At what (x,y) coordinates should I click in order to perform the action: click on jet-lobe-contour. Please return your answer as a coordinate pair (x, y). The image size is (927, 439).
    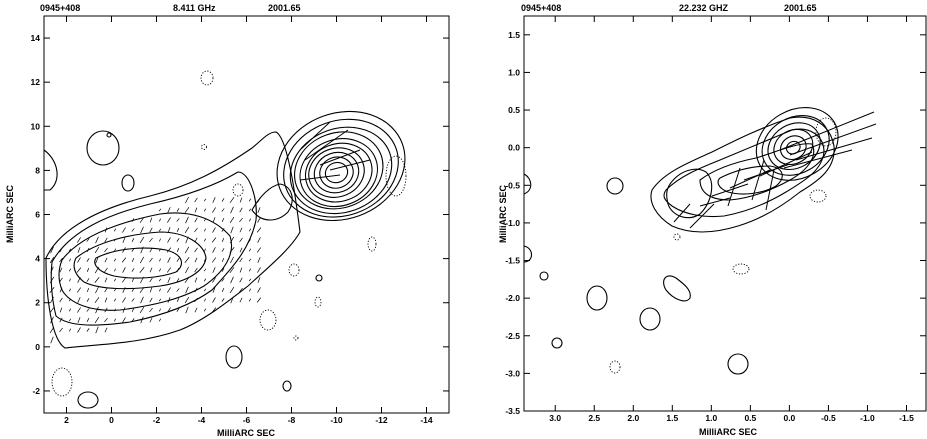
    Looking at the image, I should click on (689, 193).